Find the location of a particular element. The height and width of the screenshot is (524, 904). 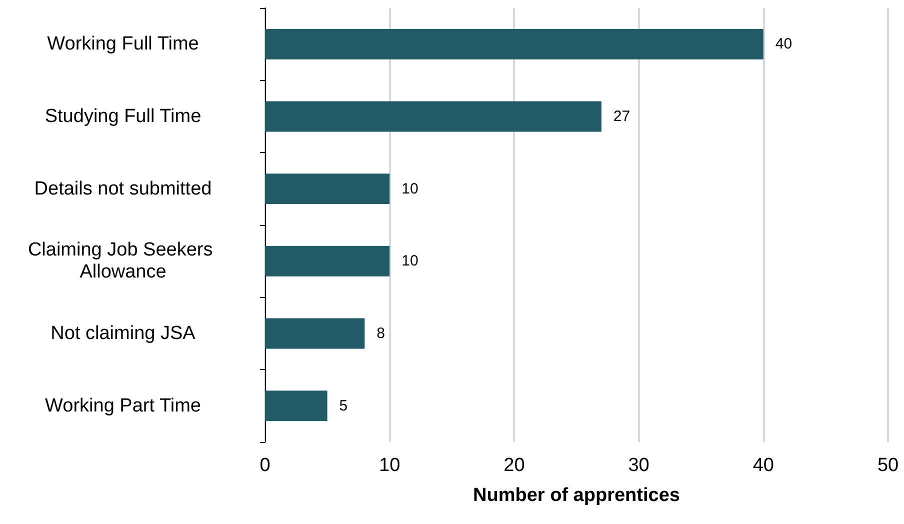

data-label: 8 is located at coordinates (381, 333).